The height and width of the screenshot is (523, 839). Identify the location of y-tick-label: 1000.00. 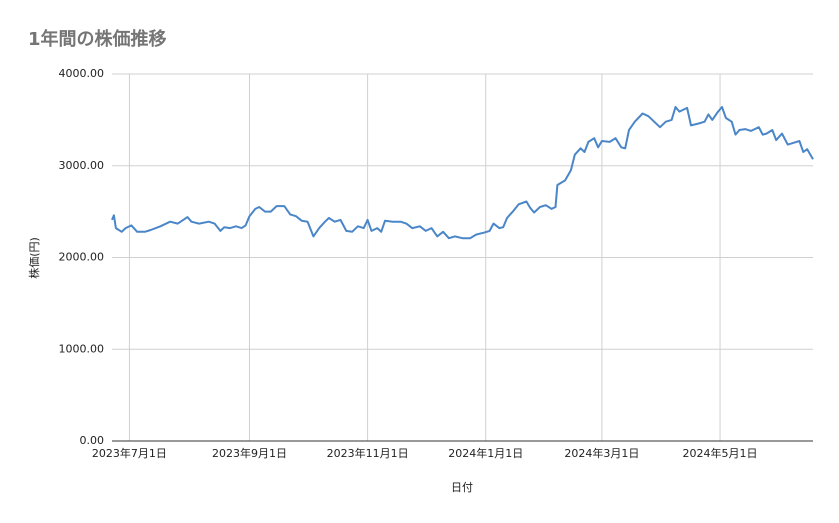
(82, 348).